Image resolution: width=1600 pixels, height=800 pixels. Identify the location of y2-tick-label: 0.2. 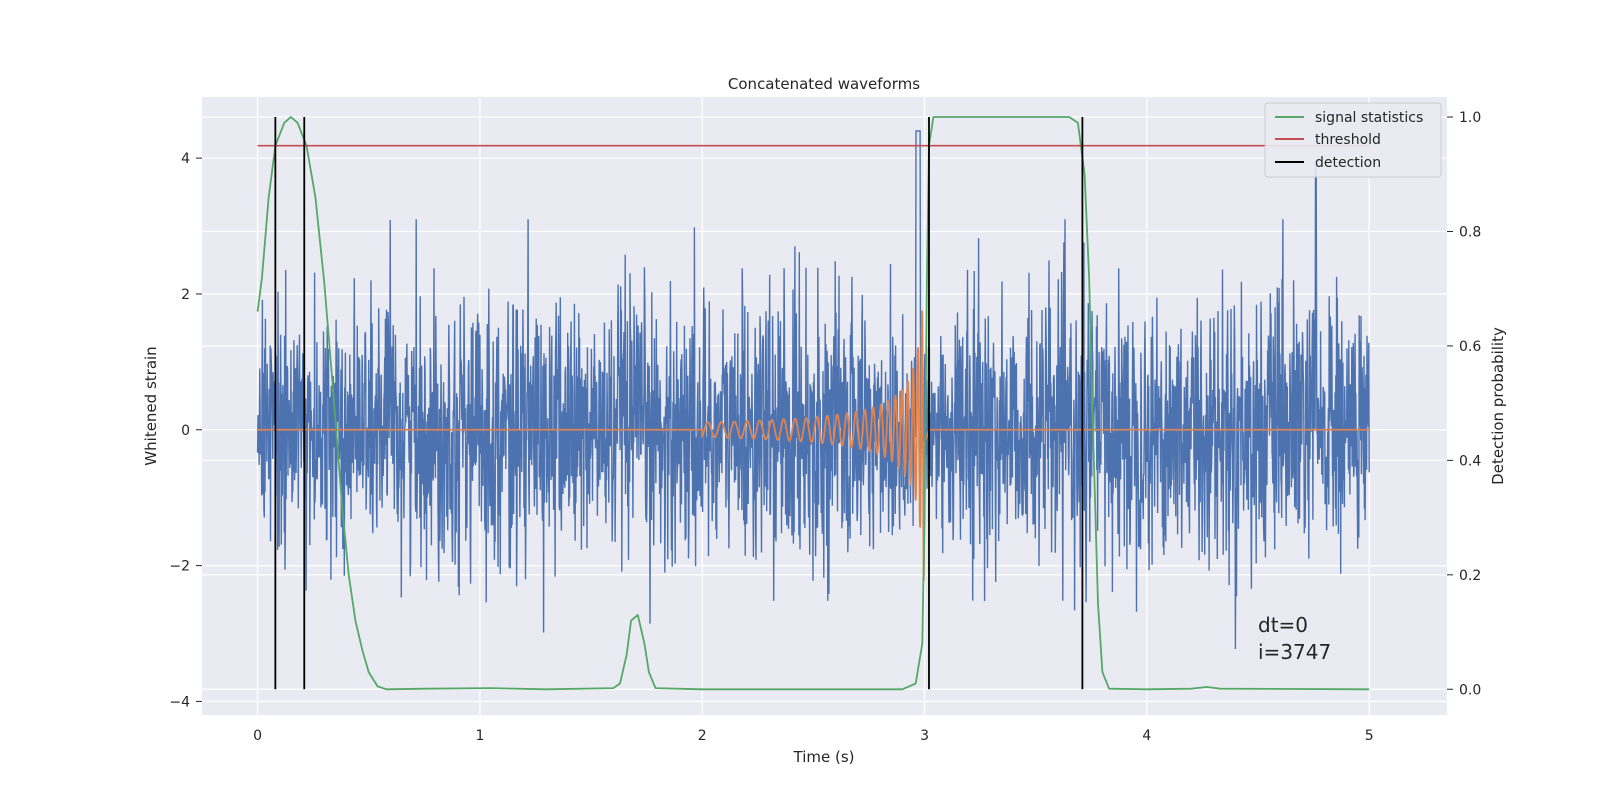
(1470, 576).